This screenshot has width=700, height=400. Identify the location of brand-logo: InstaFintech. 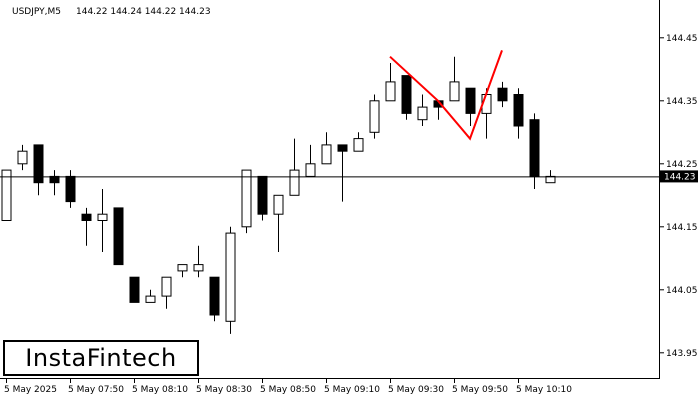
(101, 358).